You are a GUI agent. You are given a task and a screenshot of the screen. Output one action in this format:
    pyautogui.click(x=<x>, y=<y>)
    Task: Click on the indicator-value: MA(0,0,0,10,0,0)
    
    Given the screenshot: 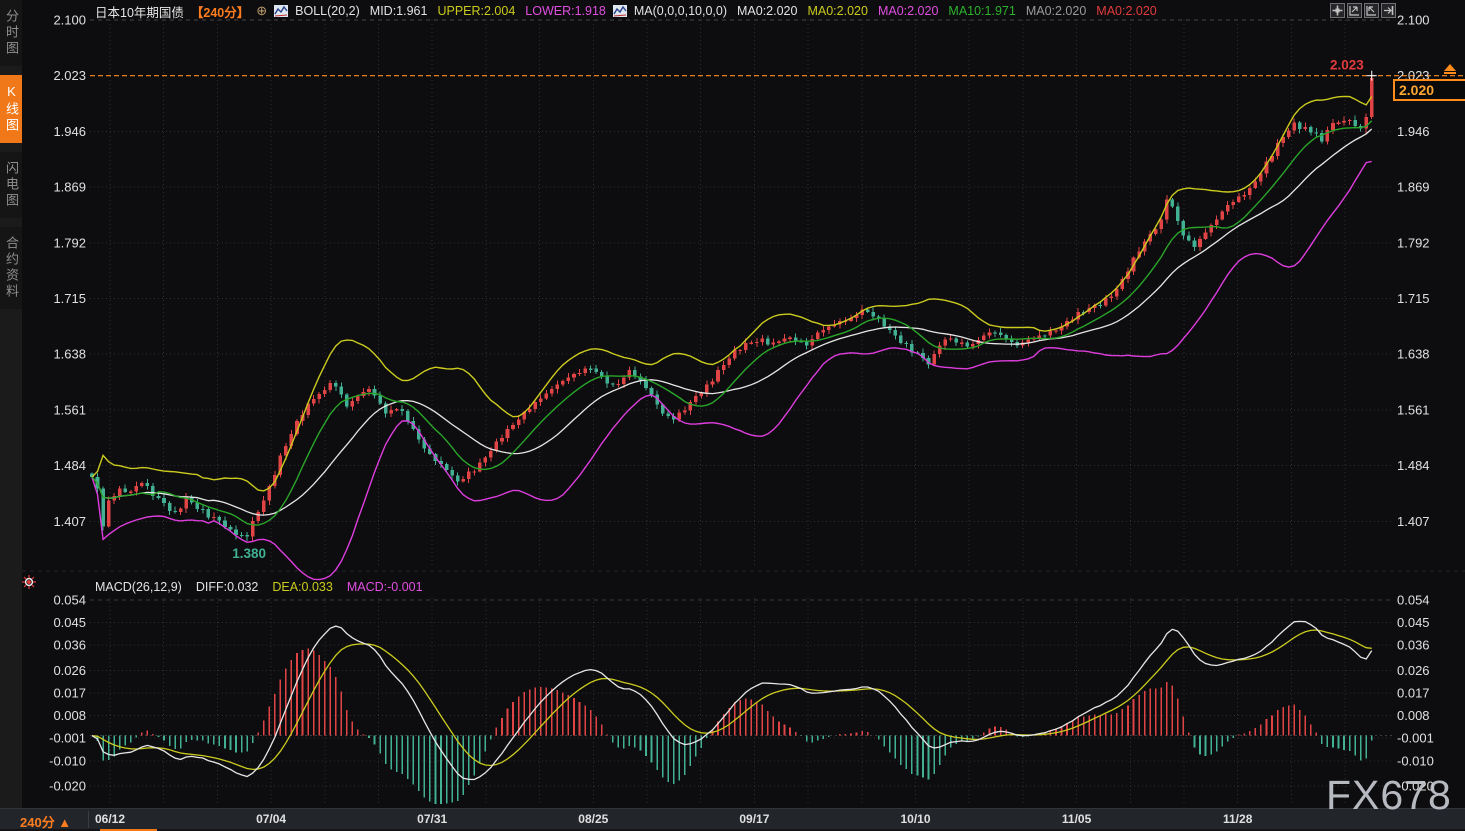 What is the action you would take?
    pyautogui.click(x=680, y=11)
    